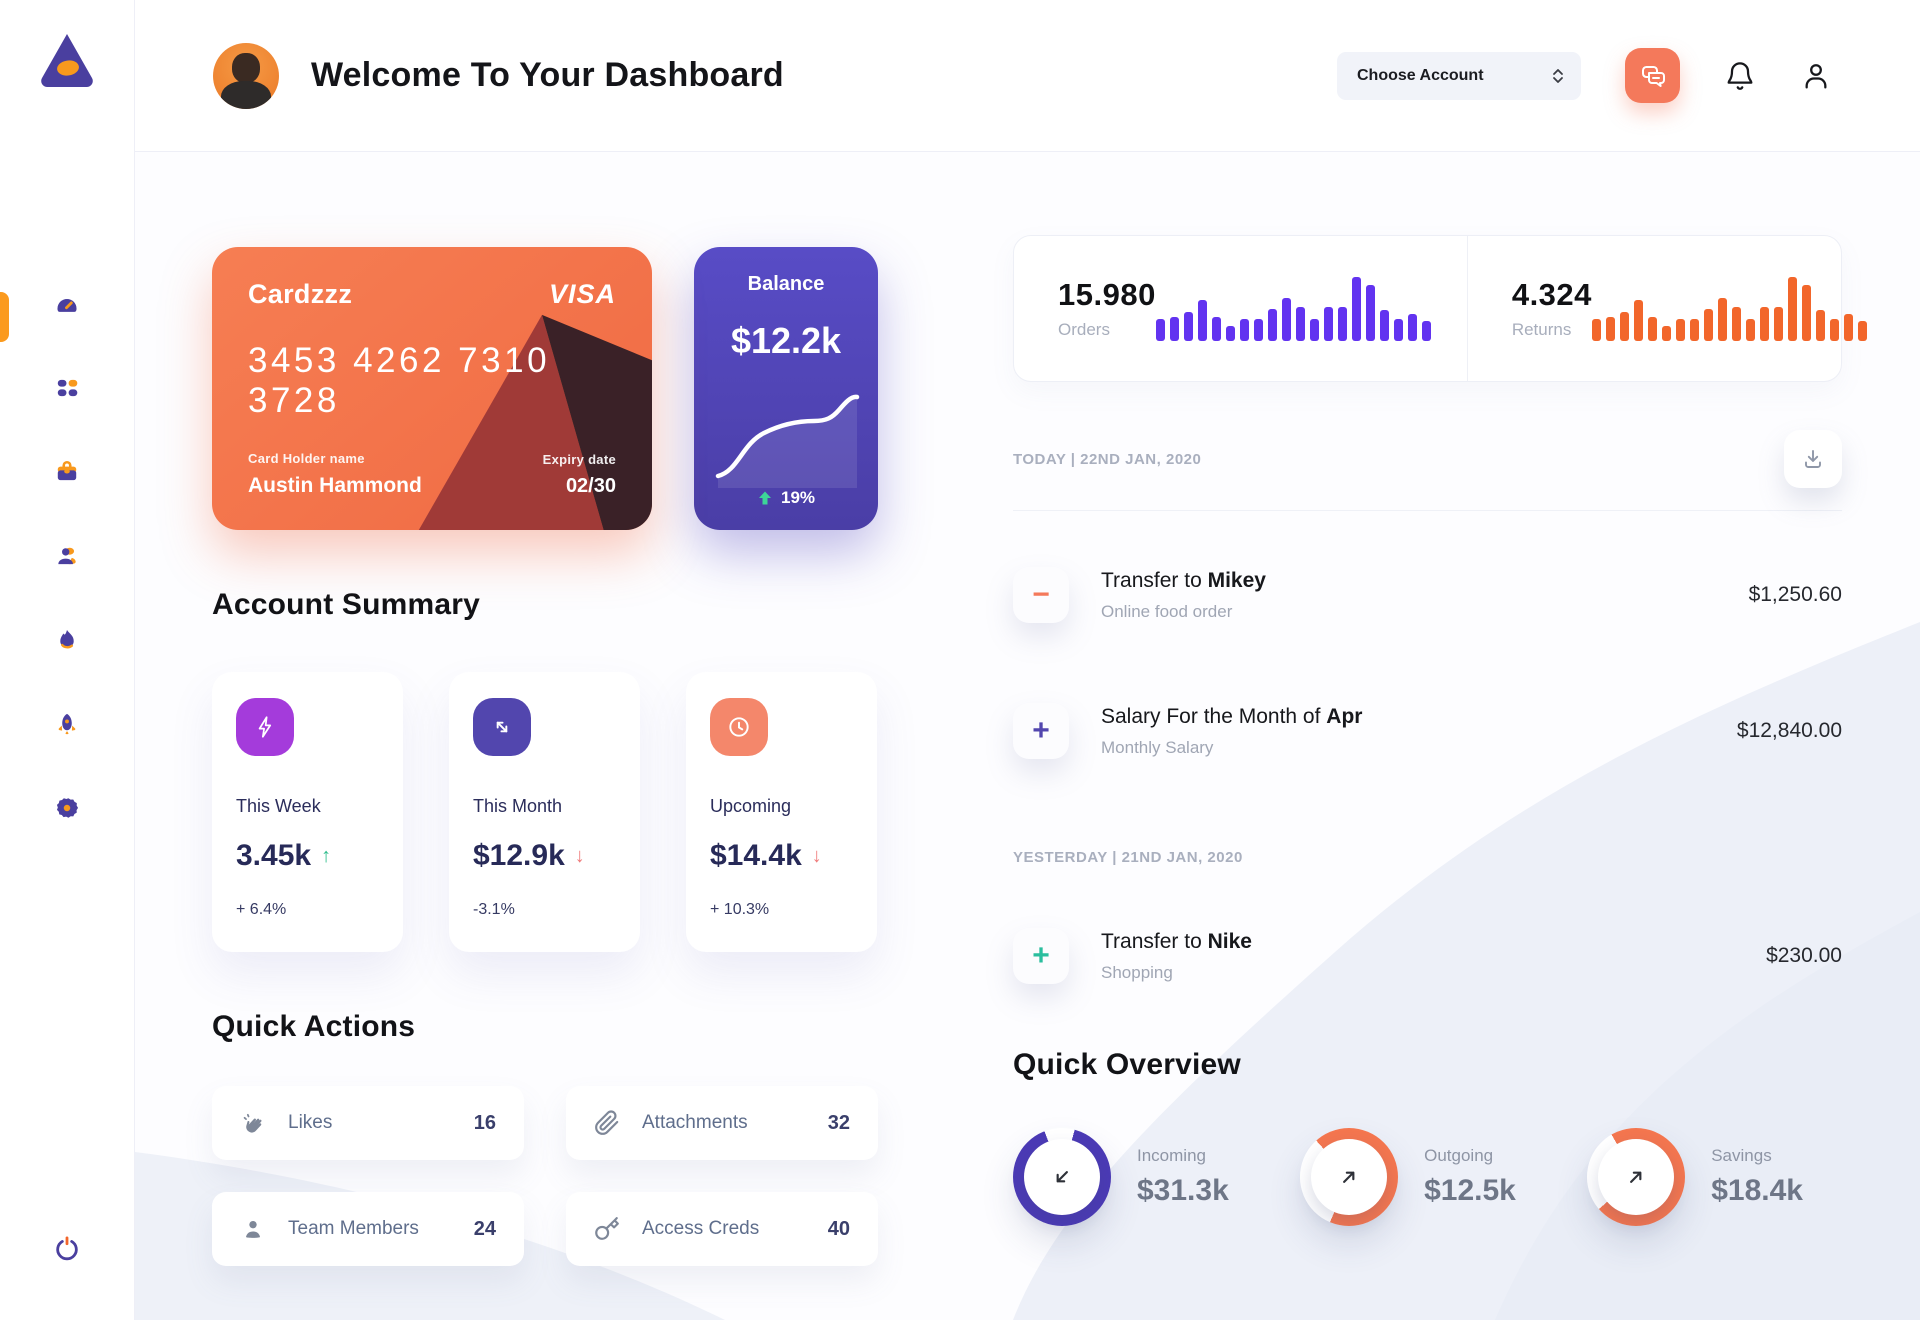  What do you see at coordinates (1804, 955) in the screenshot?
I see `transaction-amount: $230.00` at bounding box center [1804, 955].